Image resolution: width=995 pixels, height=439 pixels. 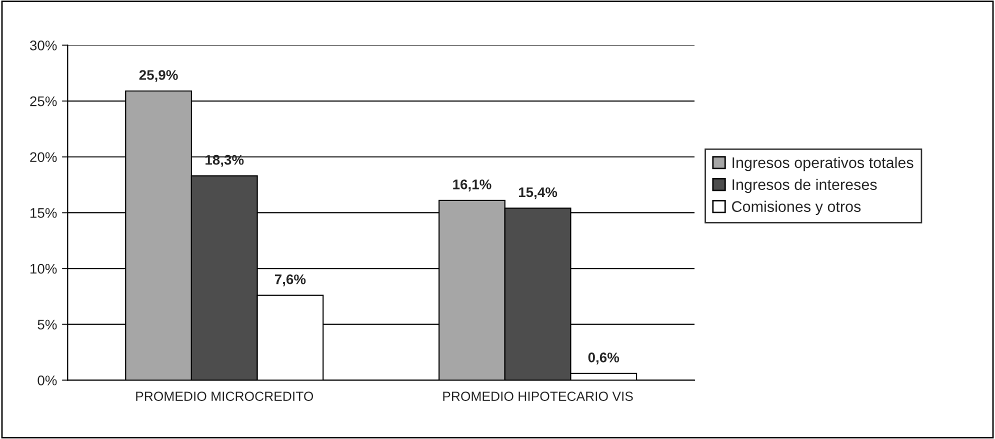 I want to click on y-tick-label: 25%, so click(x=43, y=101).